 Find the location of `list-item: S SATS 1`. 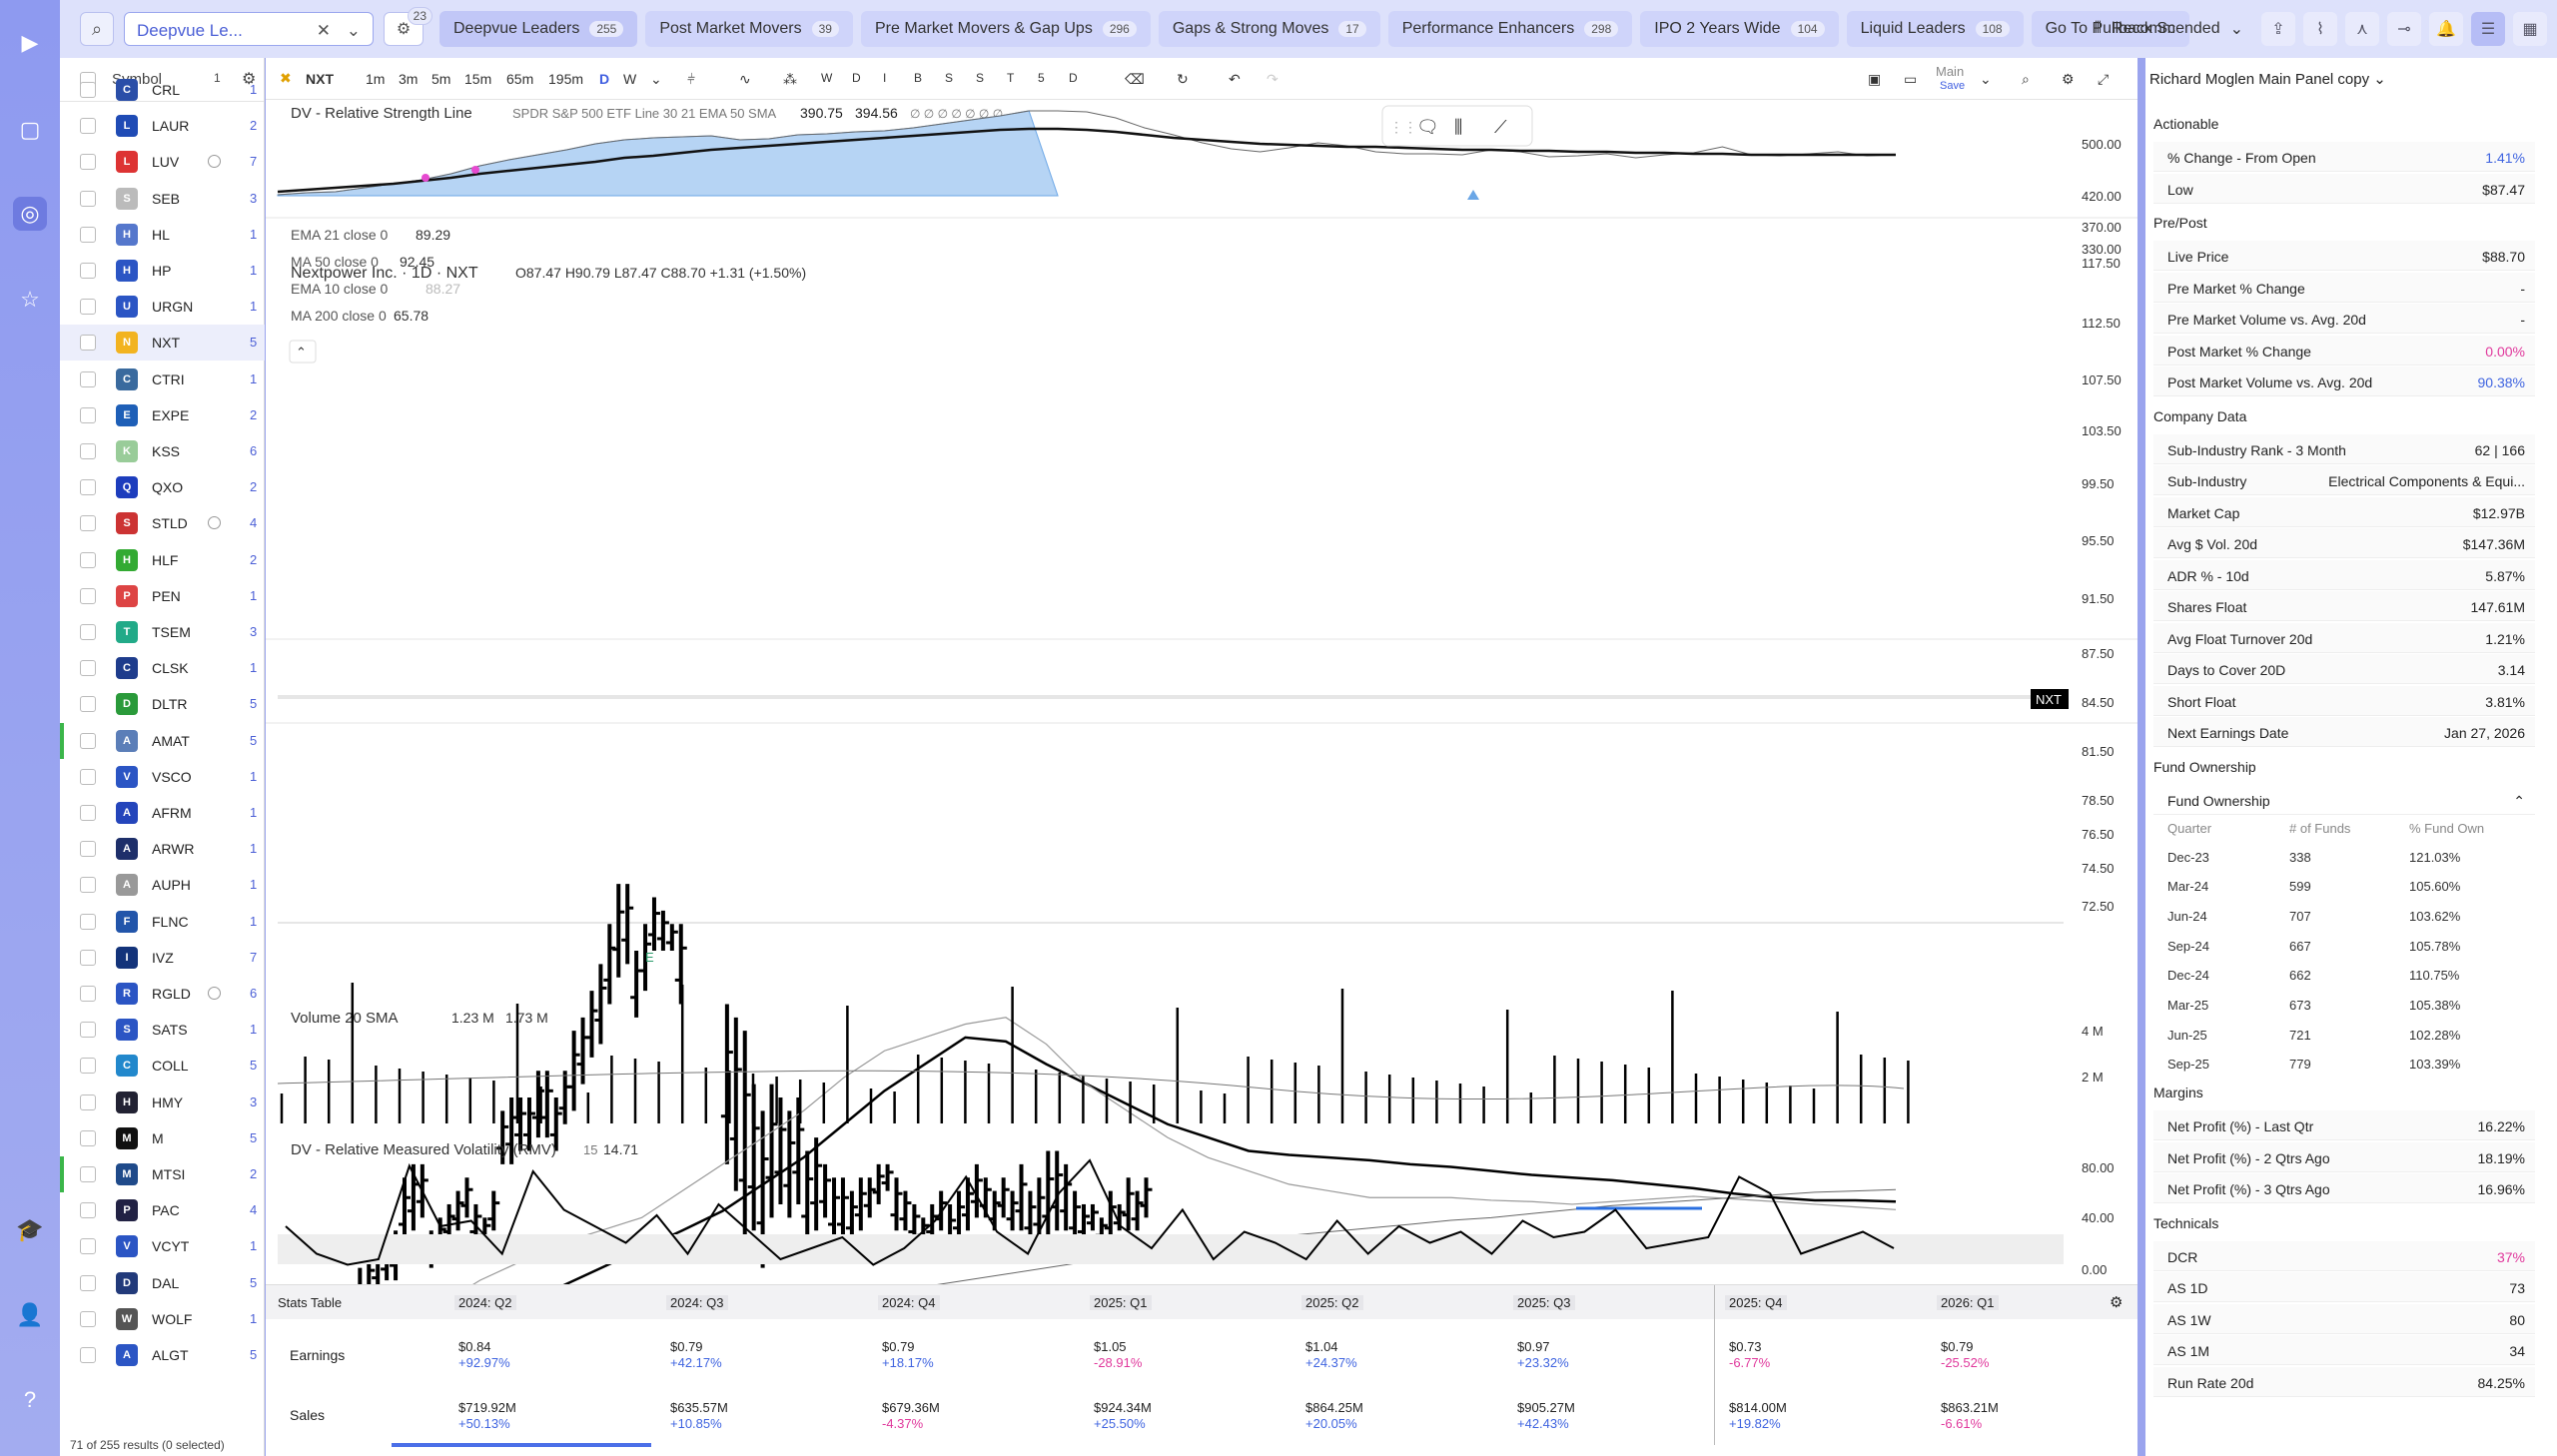

list-item: S SATS 1 is located at coordinates (162, 1030).